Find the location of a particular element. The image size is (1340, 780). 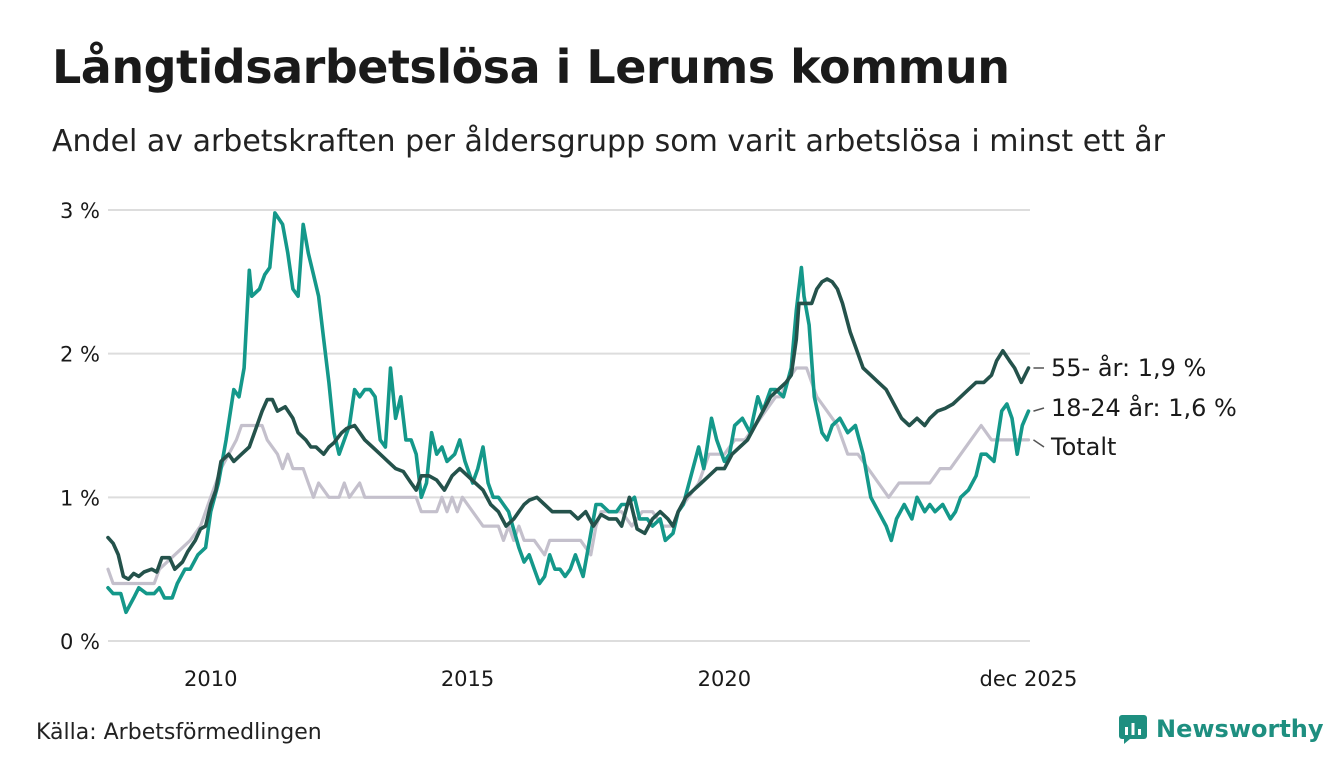

y-tick-label: 2 % is located at coordinates (80, 355).